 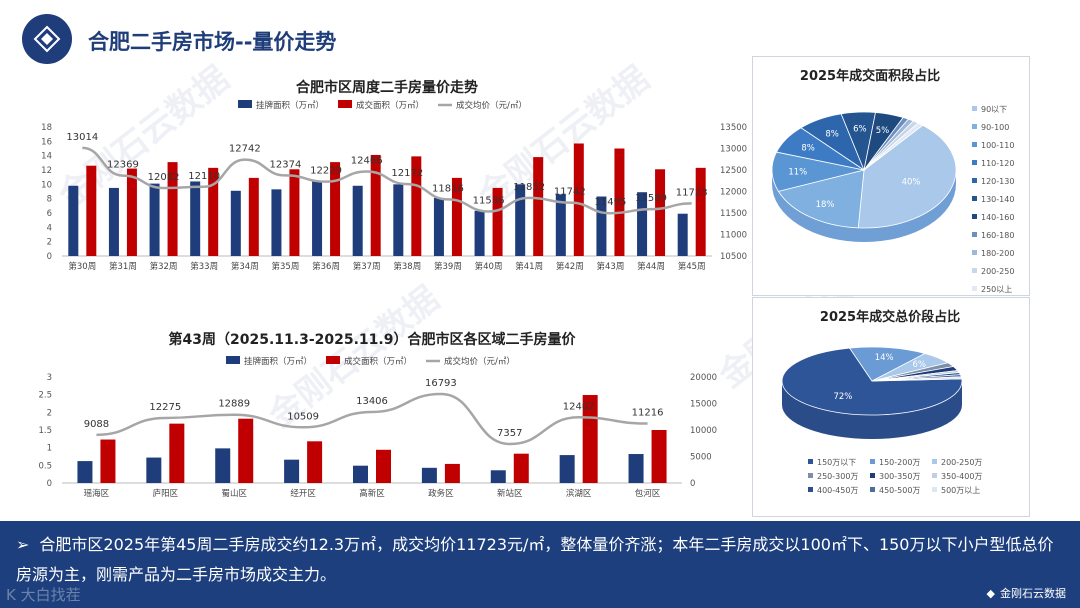 I want to click on price-data-label: 11536, so click(x=489, y=200).